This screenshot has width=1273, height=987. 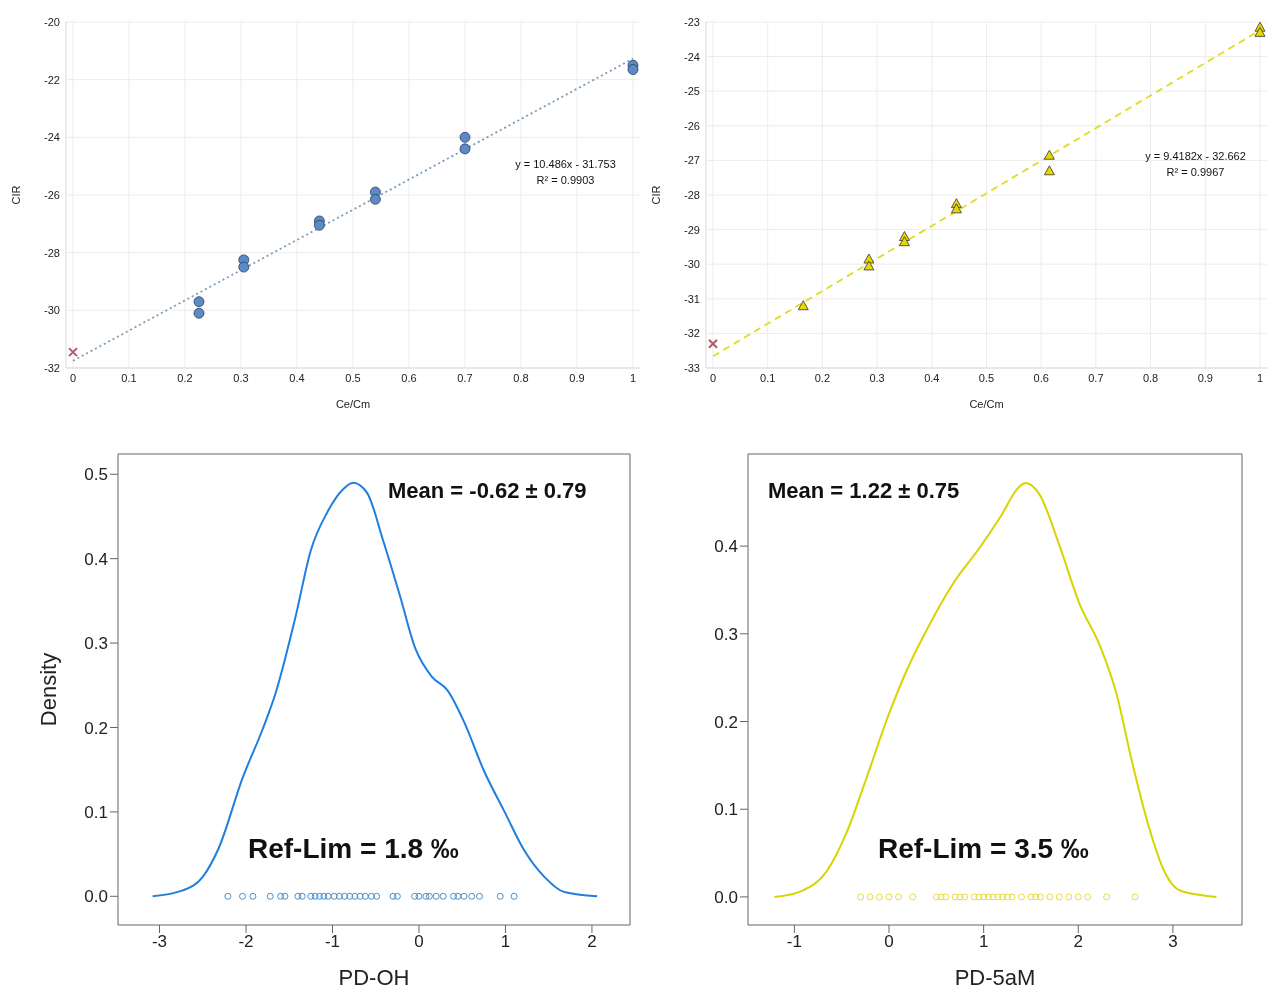 What do you see at coordinates (96, 475) in the screenshot?
I see `y-tick-label: 0.5` at bounding box center [96, 475].